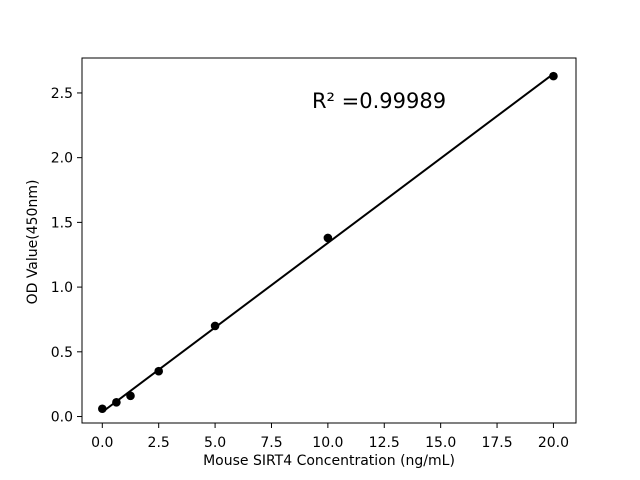 This screenshot has width=640, height=480. Describe the element at coordinates (102, 443) in the screenshot. I see `x-tick-label: 0.0` at that location.